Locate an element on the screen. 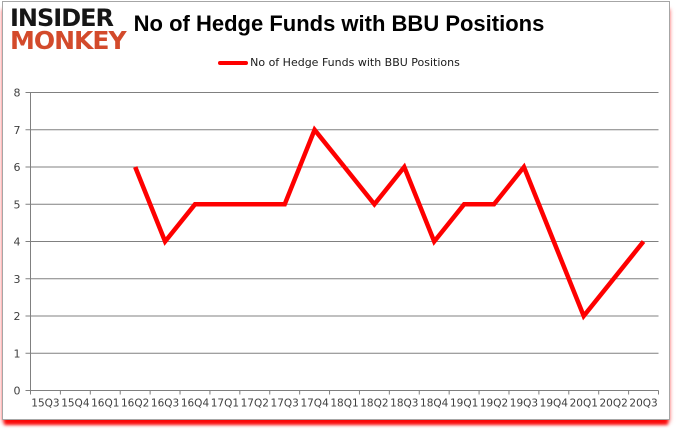  x-tick-label: 19Q1 is located at coordinates (464, 404).